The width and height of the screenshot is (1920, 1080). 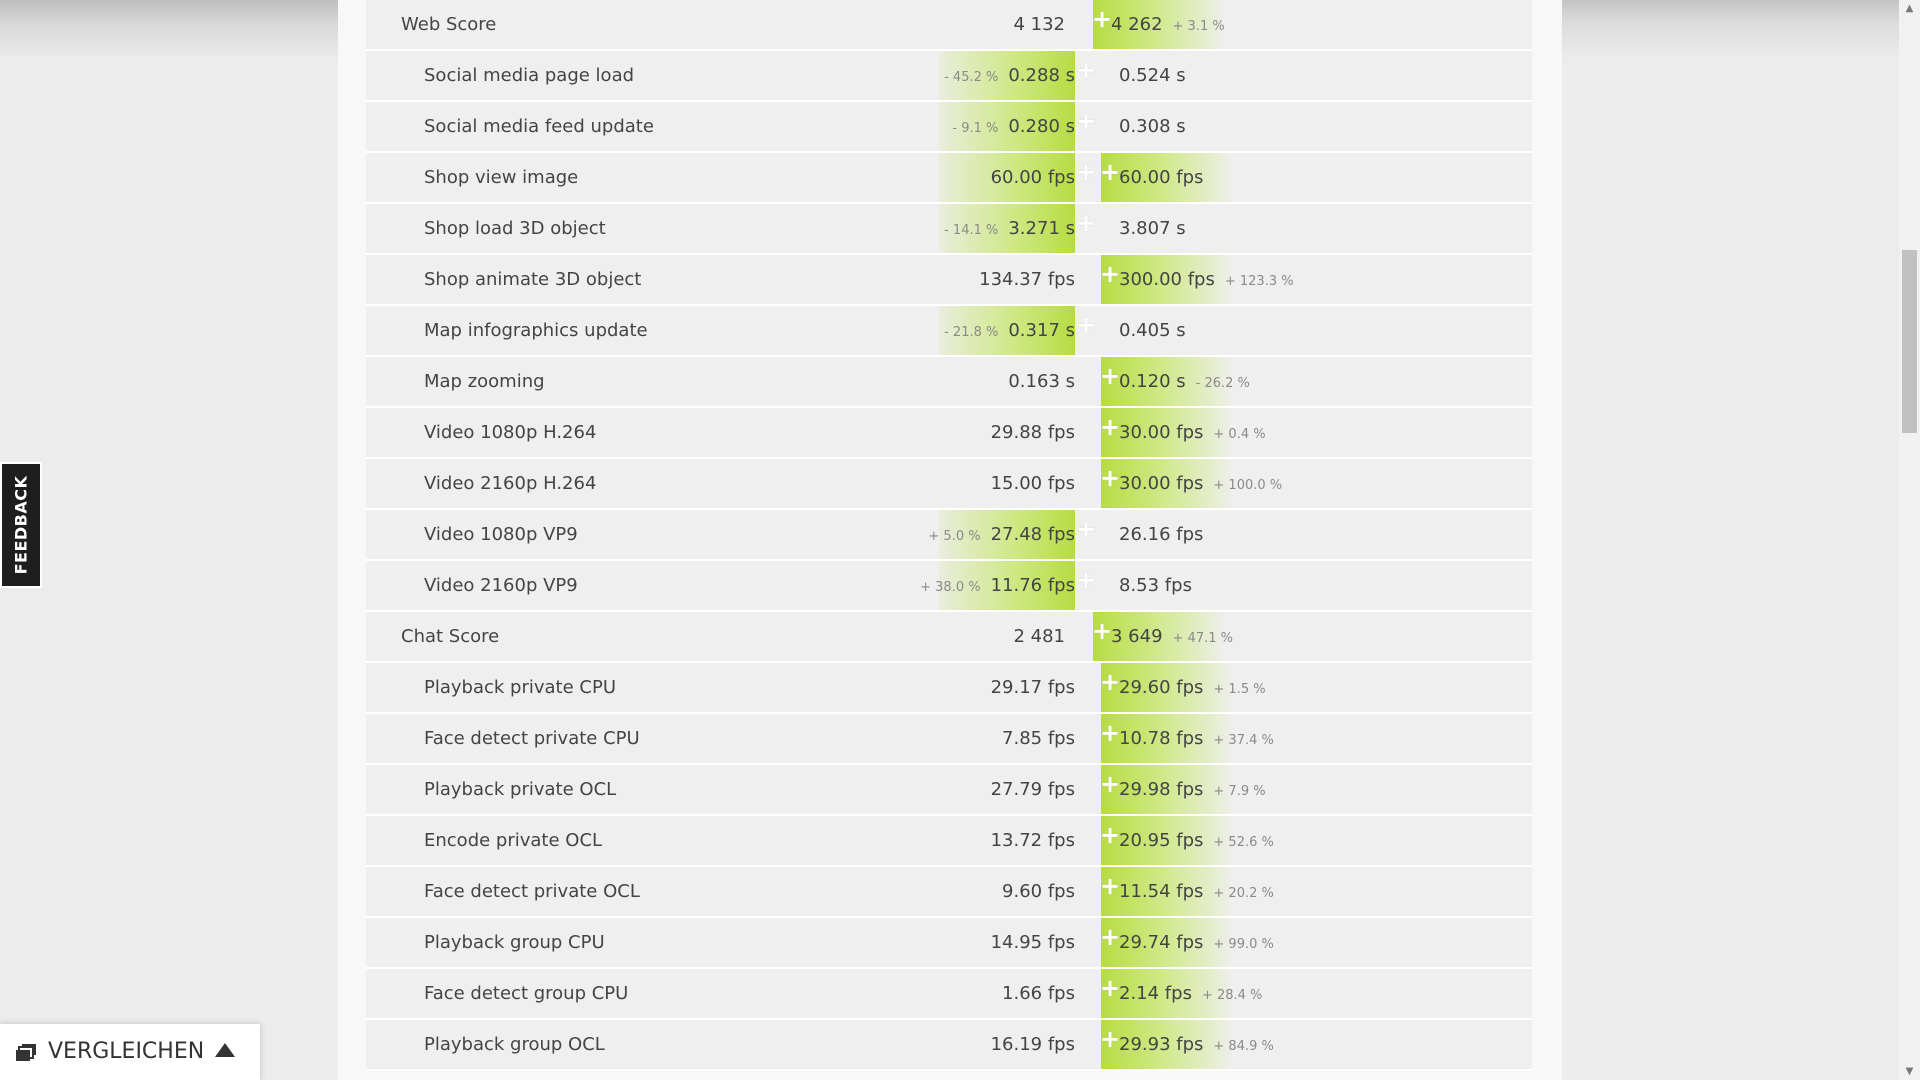 I want to click on right-value: 29.93 fps + 84.9 %, so click(x=1196, y=1045).